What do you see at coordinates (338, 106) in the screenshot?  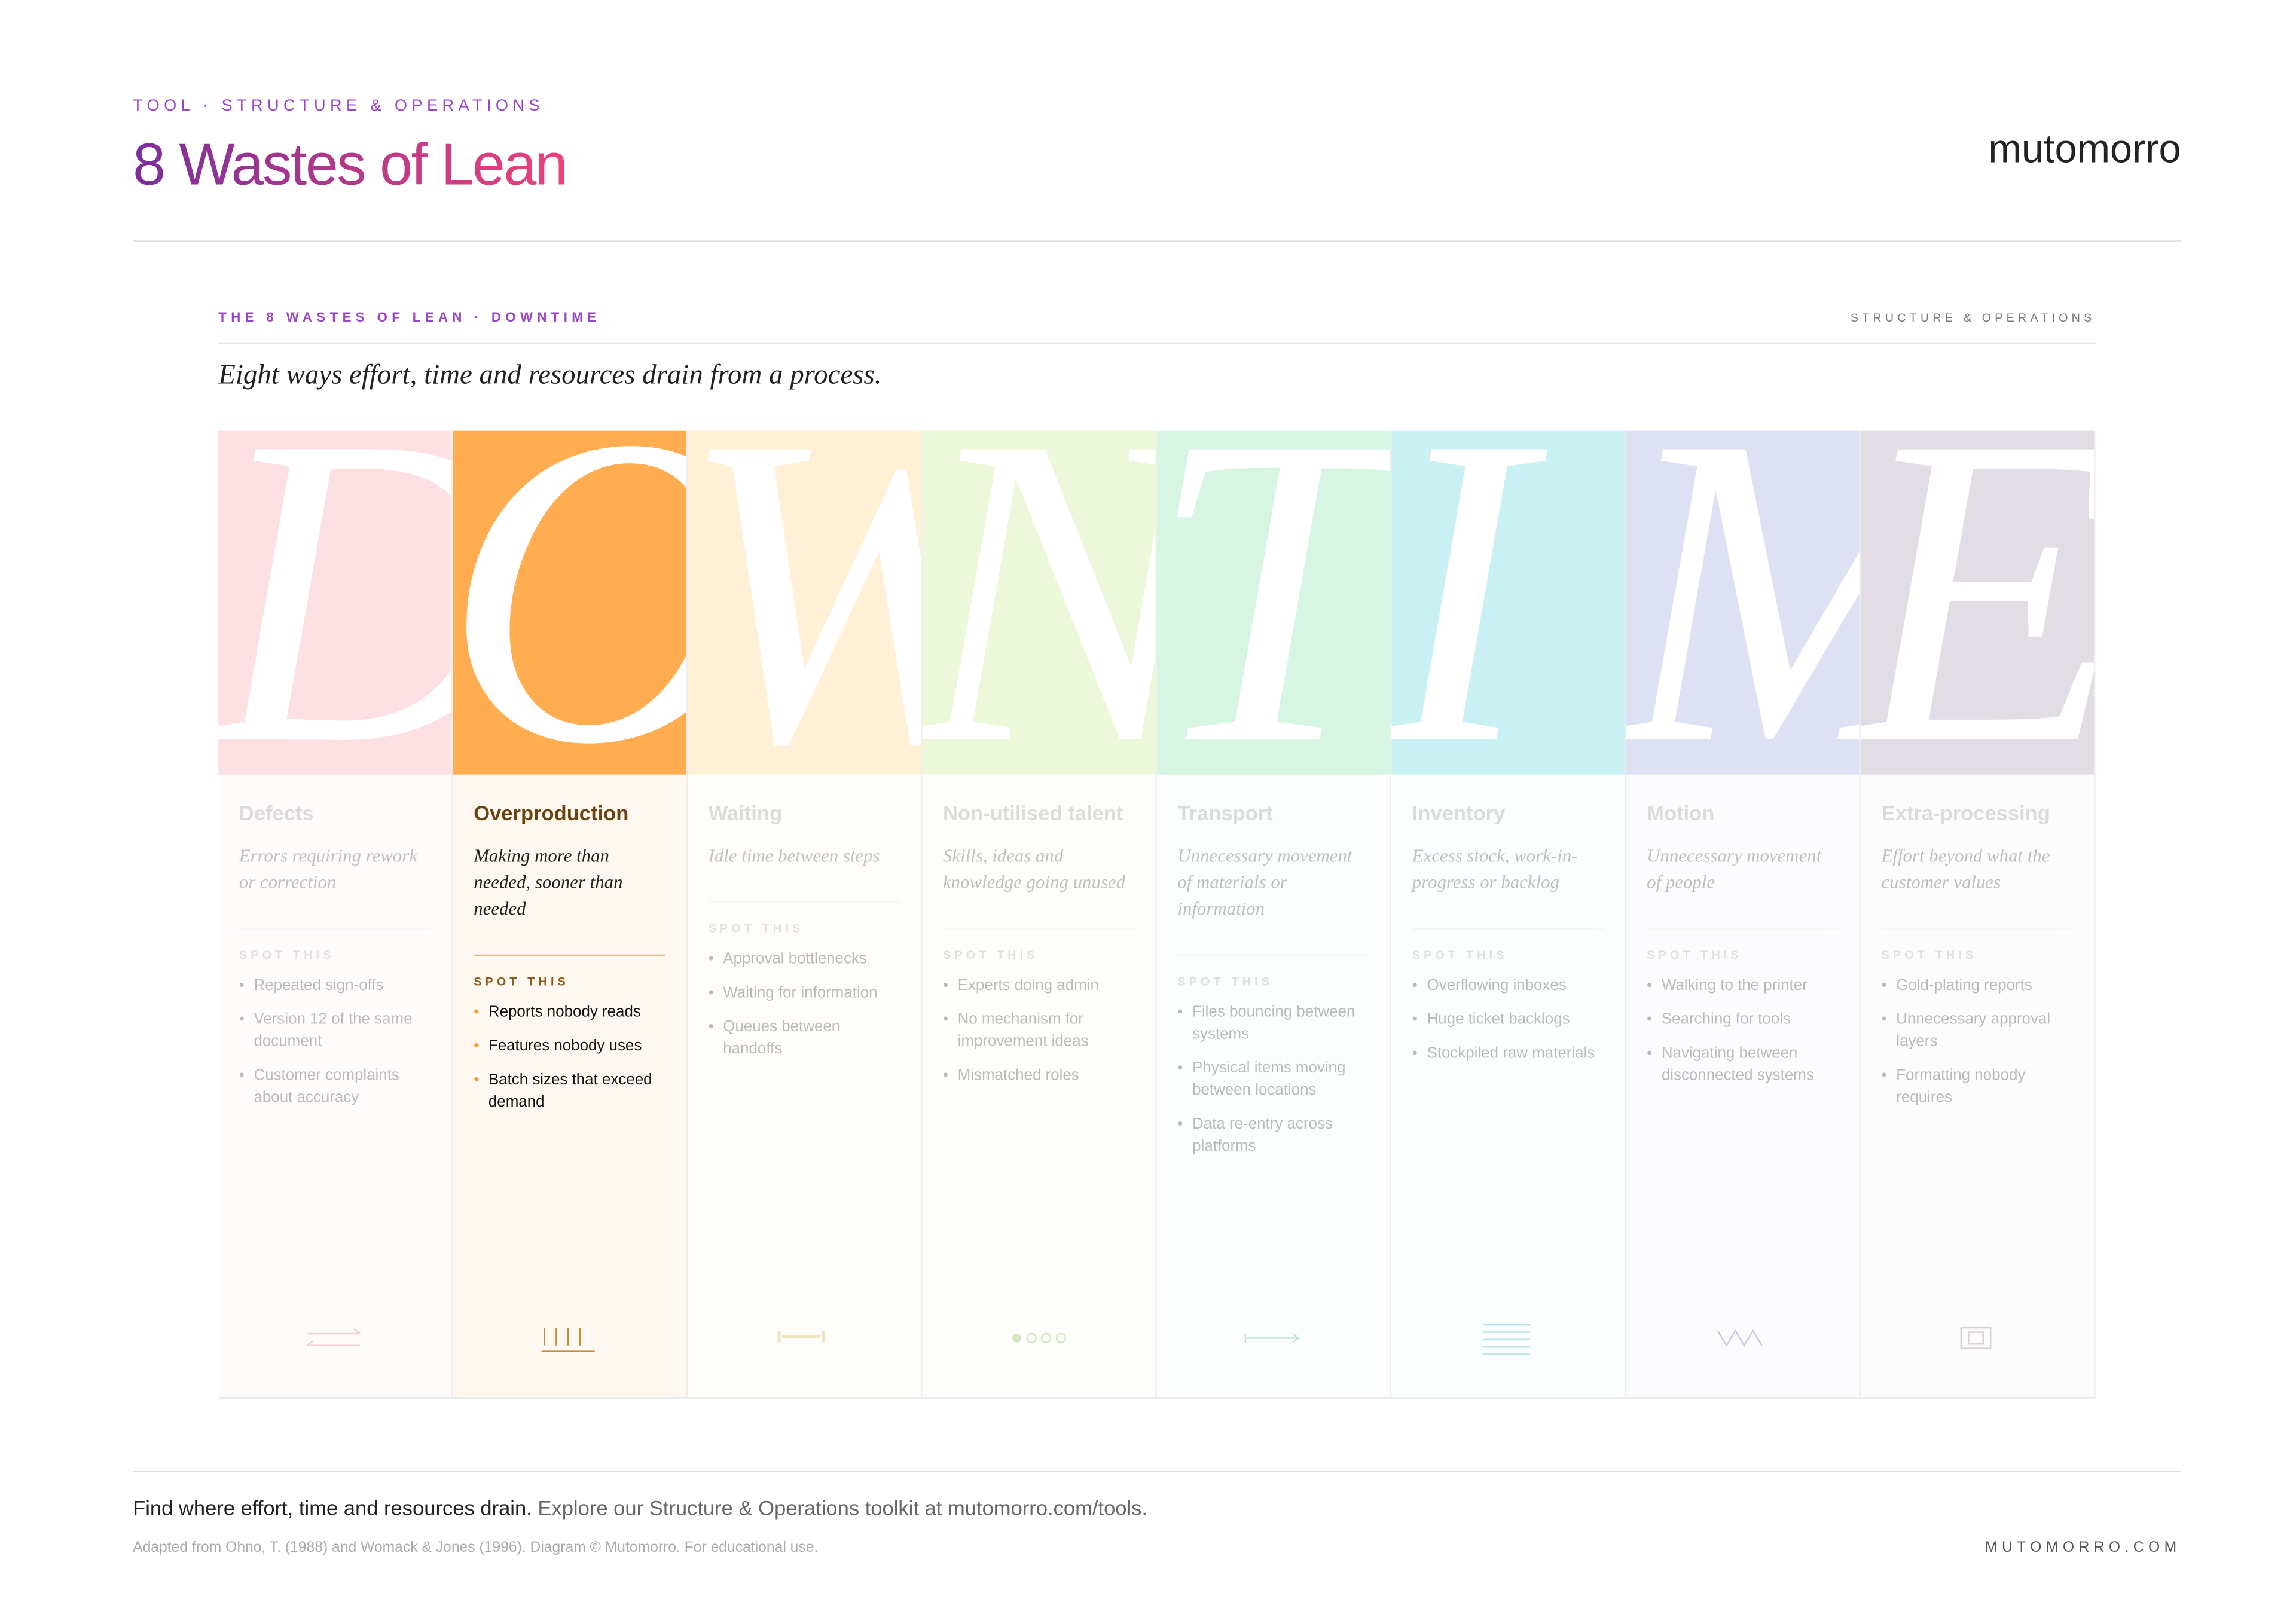 I see `header-kicker: TOOL · STRUCTURE & OPERATIONS` at bounding box center [338, 106].